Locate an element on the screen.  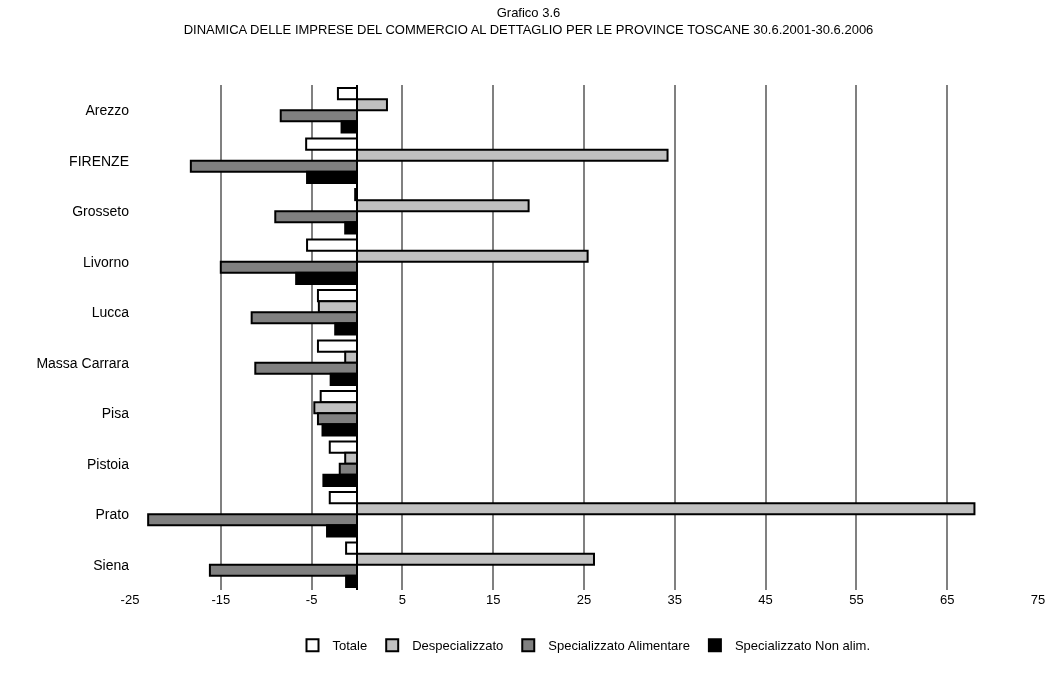
x-tick-label: -15 is located at coordinates (221, 599).